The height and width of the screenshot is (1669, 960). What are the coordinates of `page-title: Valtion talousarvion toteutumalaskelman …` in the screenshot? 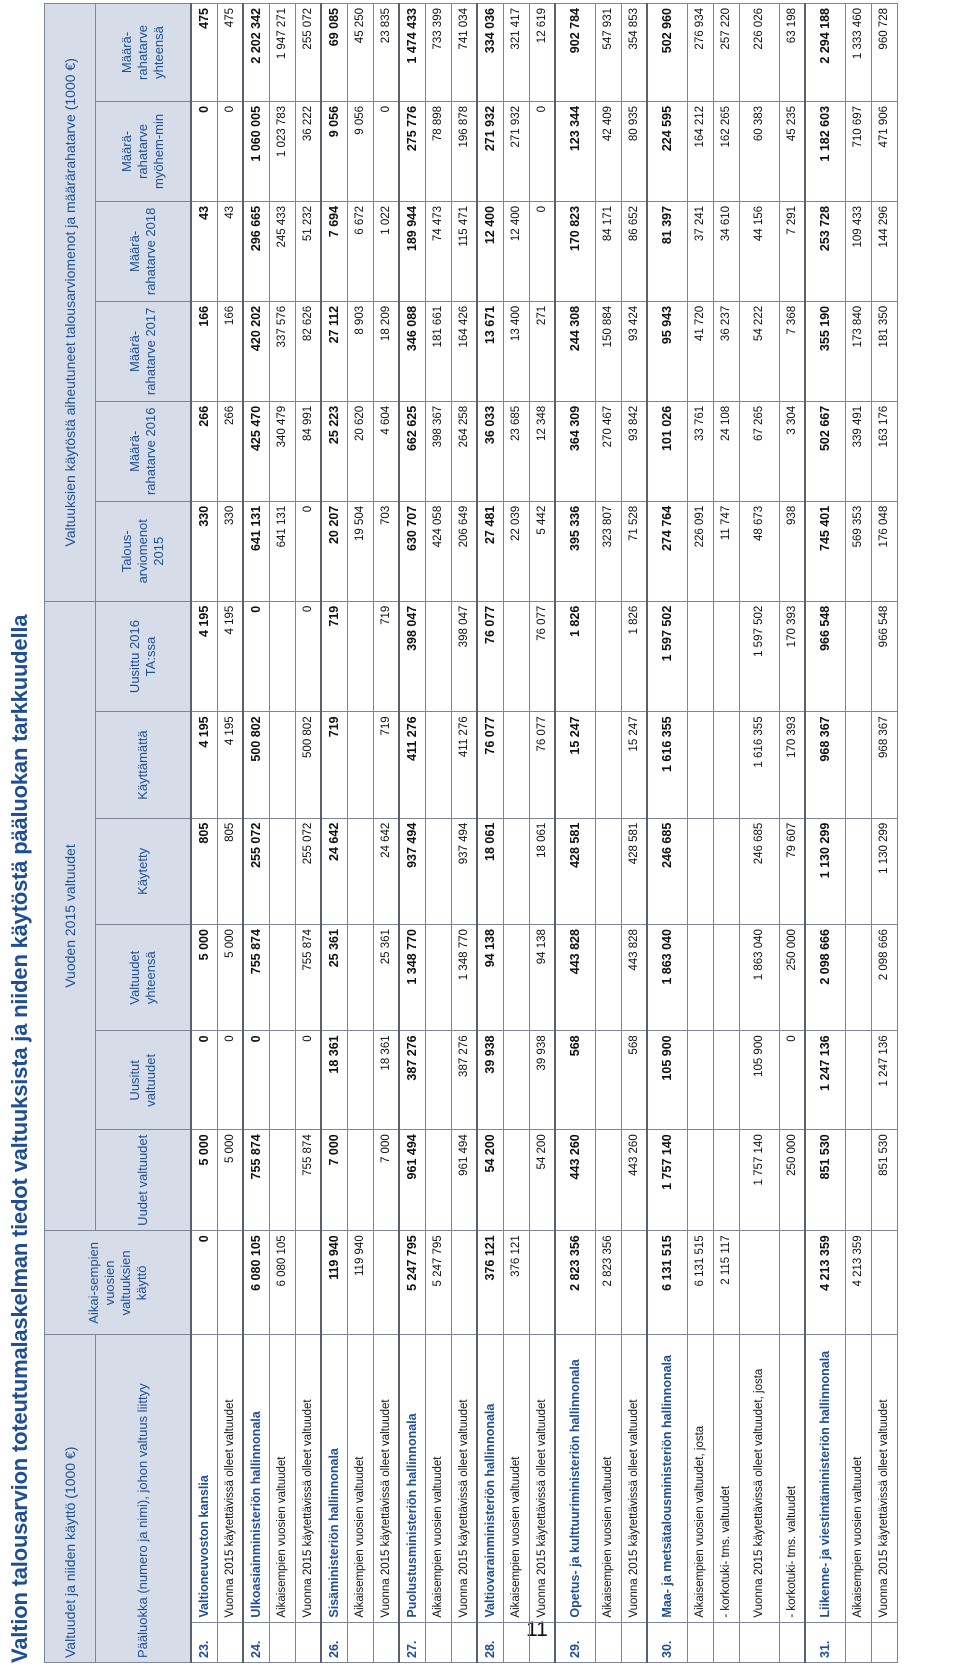 It's located at (19, 1138).